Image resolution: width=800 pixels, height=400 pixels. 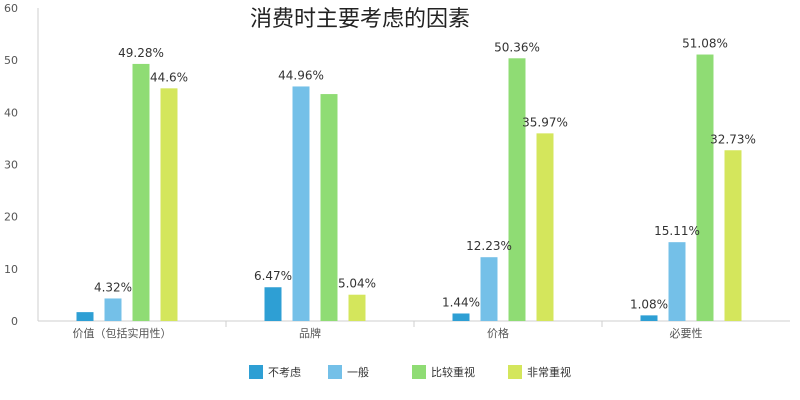 I want to click on bar-value-label: 44.96%, so click(x=301, y=75).